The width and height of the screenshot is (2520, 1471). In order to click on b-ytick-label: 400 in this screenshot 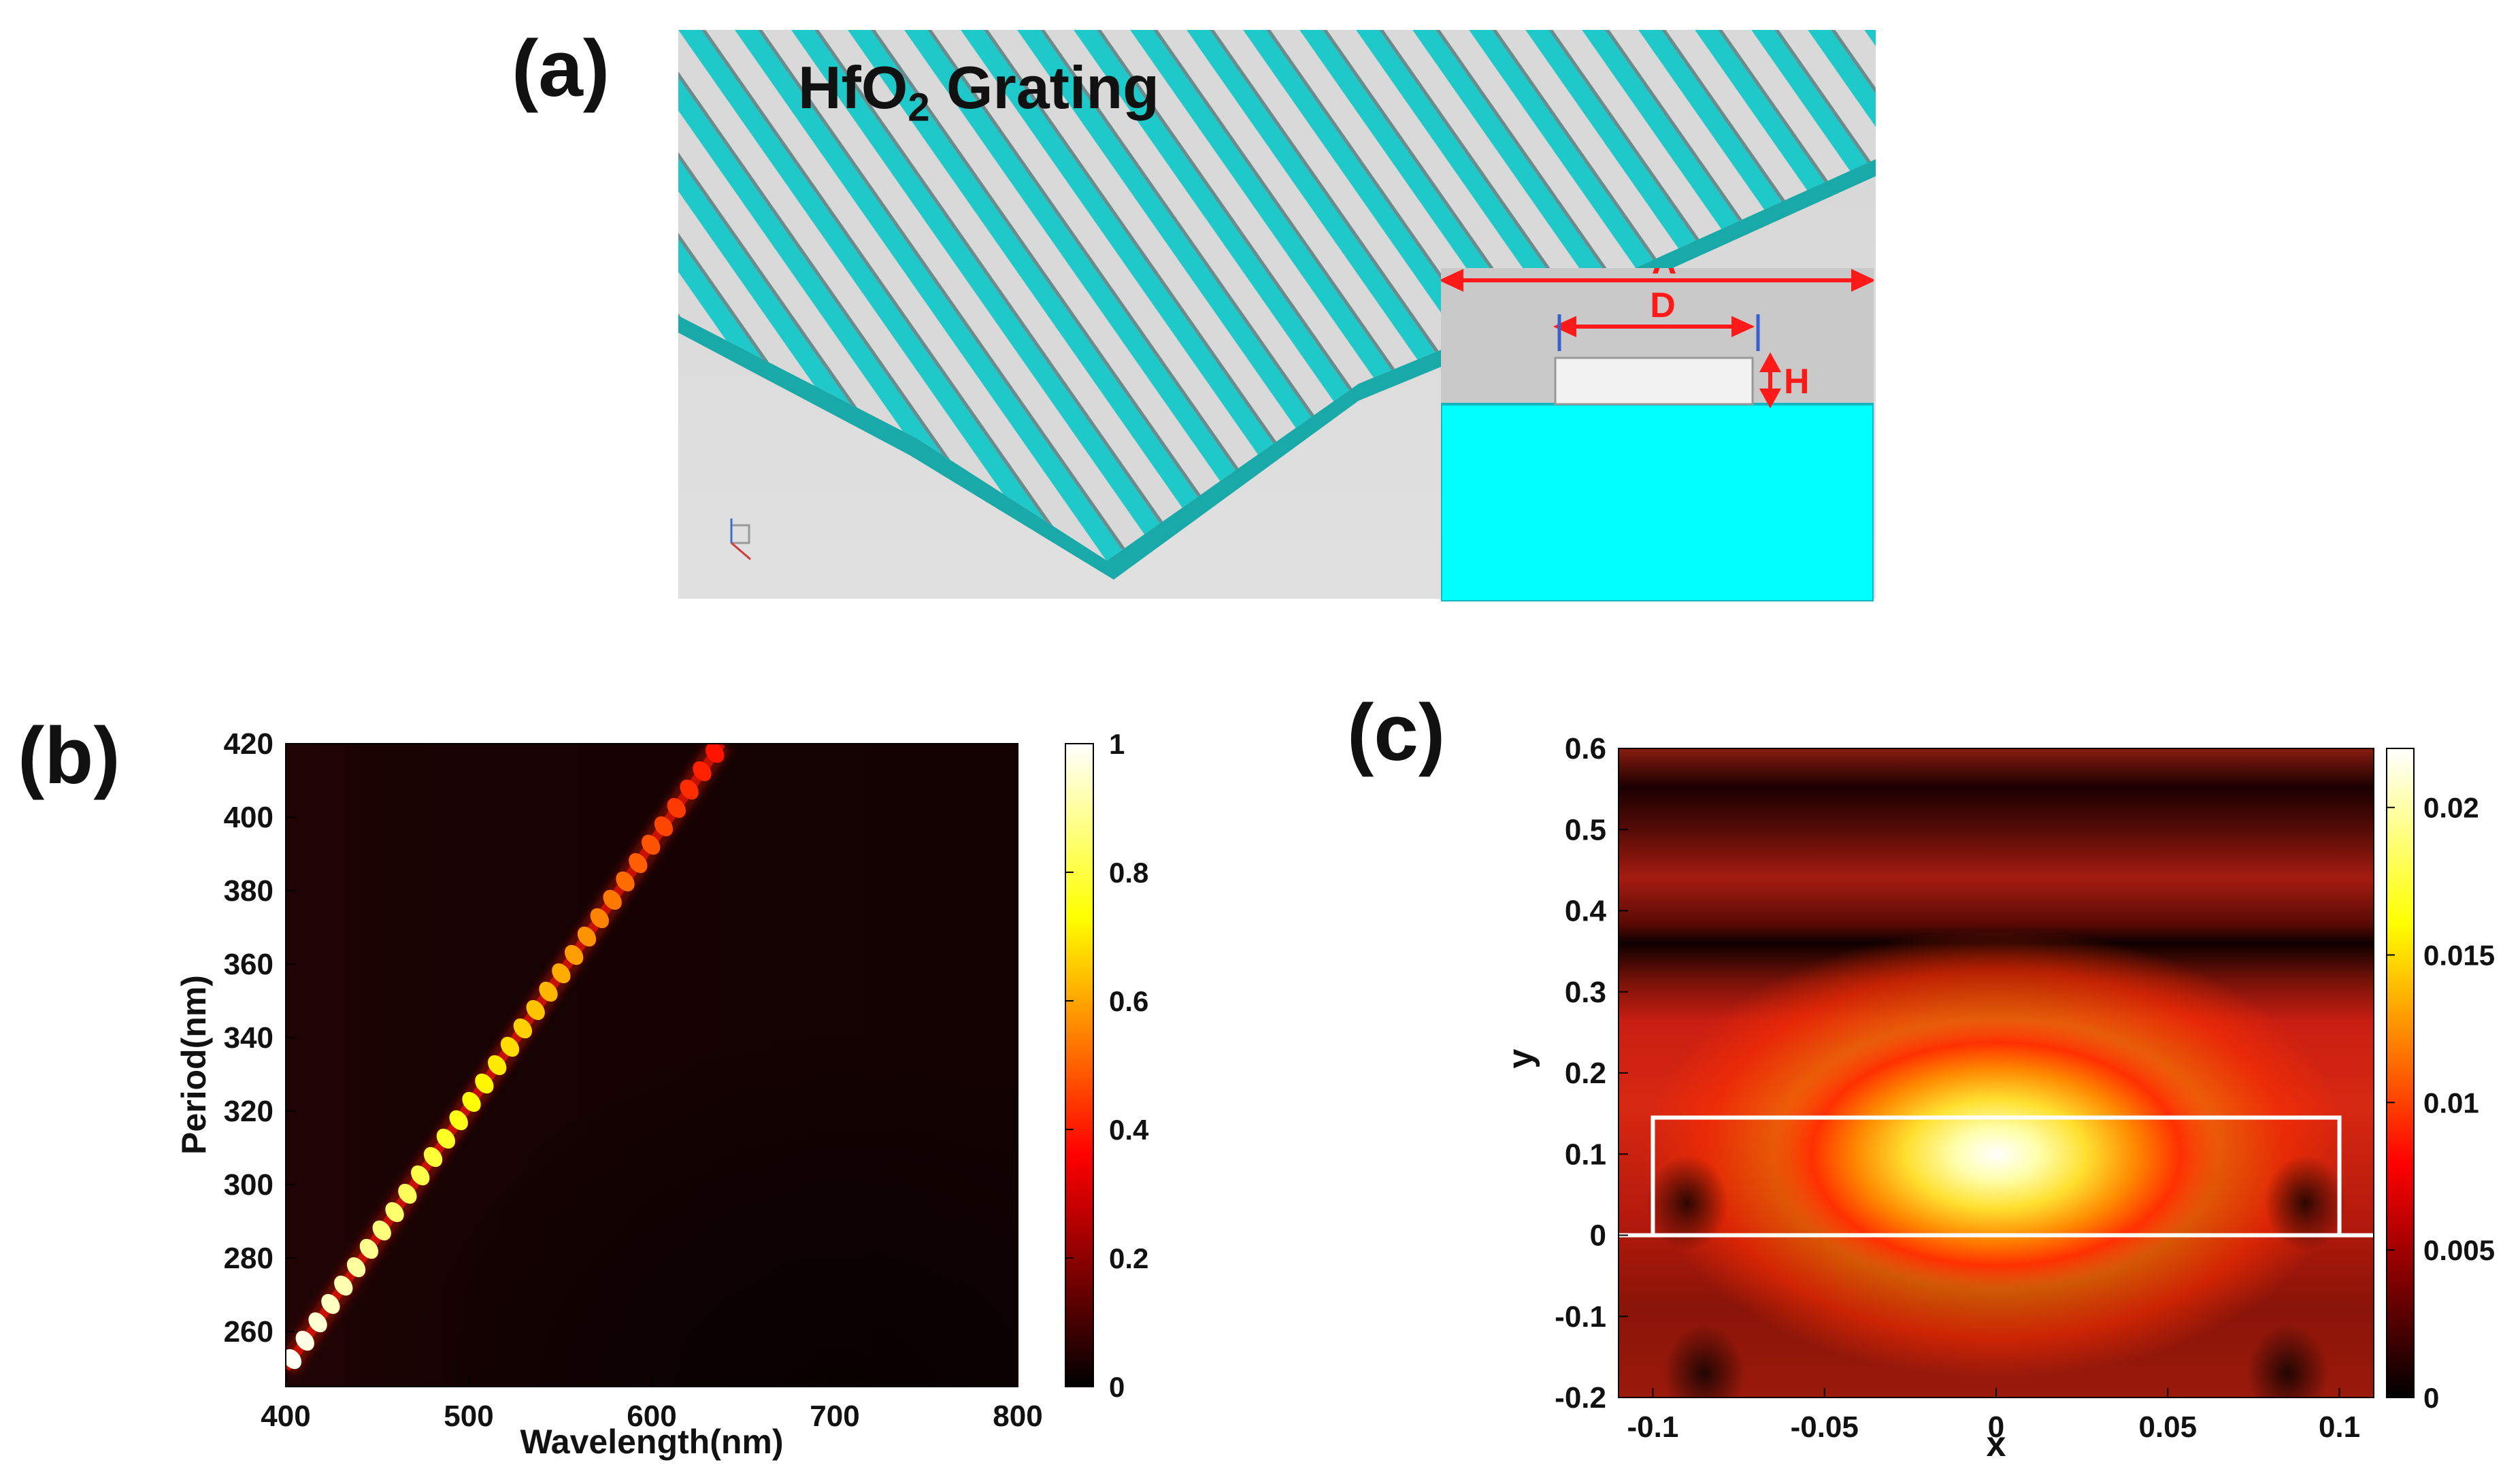, I will do `click(249, 817)`.